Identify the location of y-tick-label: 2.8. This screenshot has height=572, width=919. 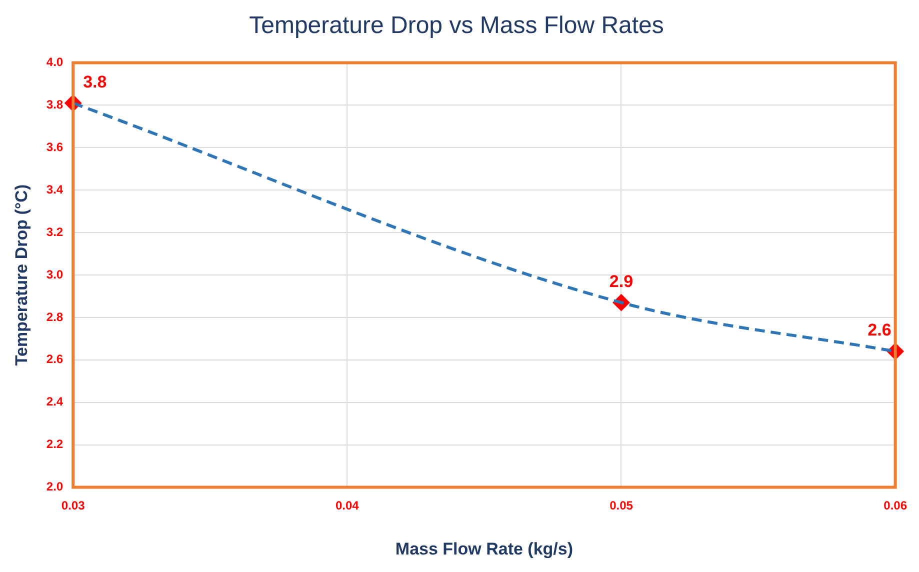
(55, 317).